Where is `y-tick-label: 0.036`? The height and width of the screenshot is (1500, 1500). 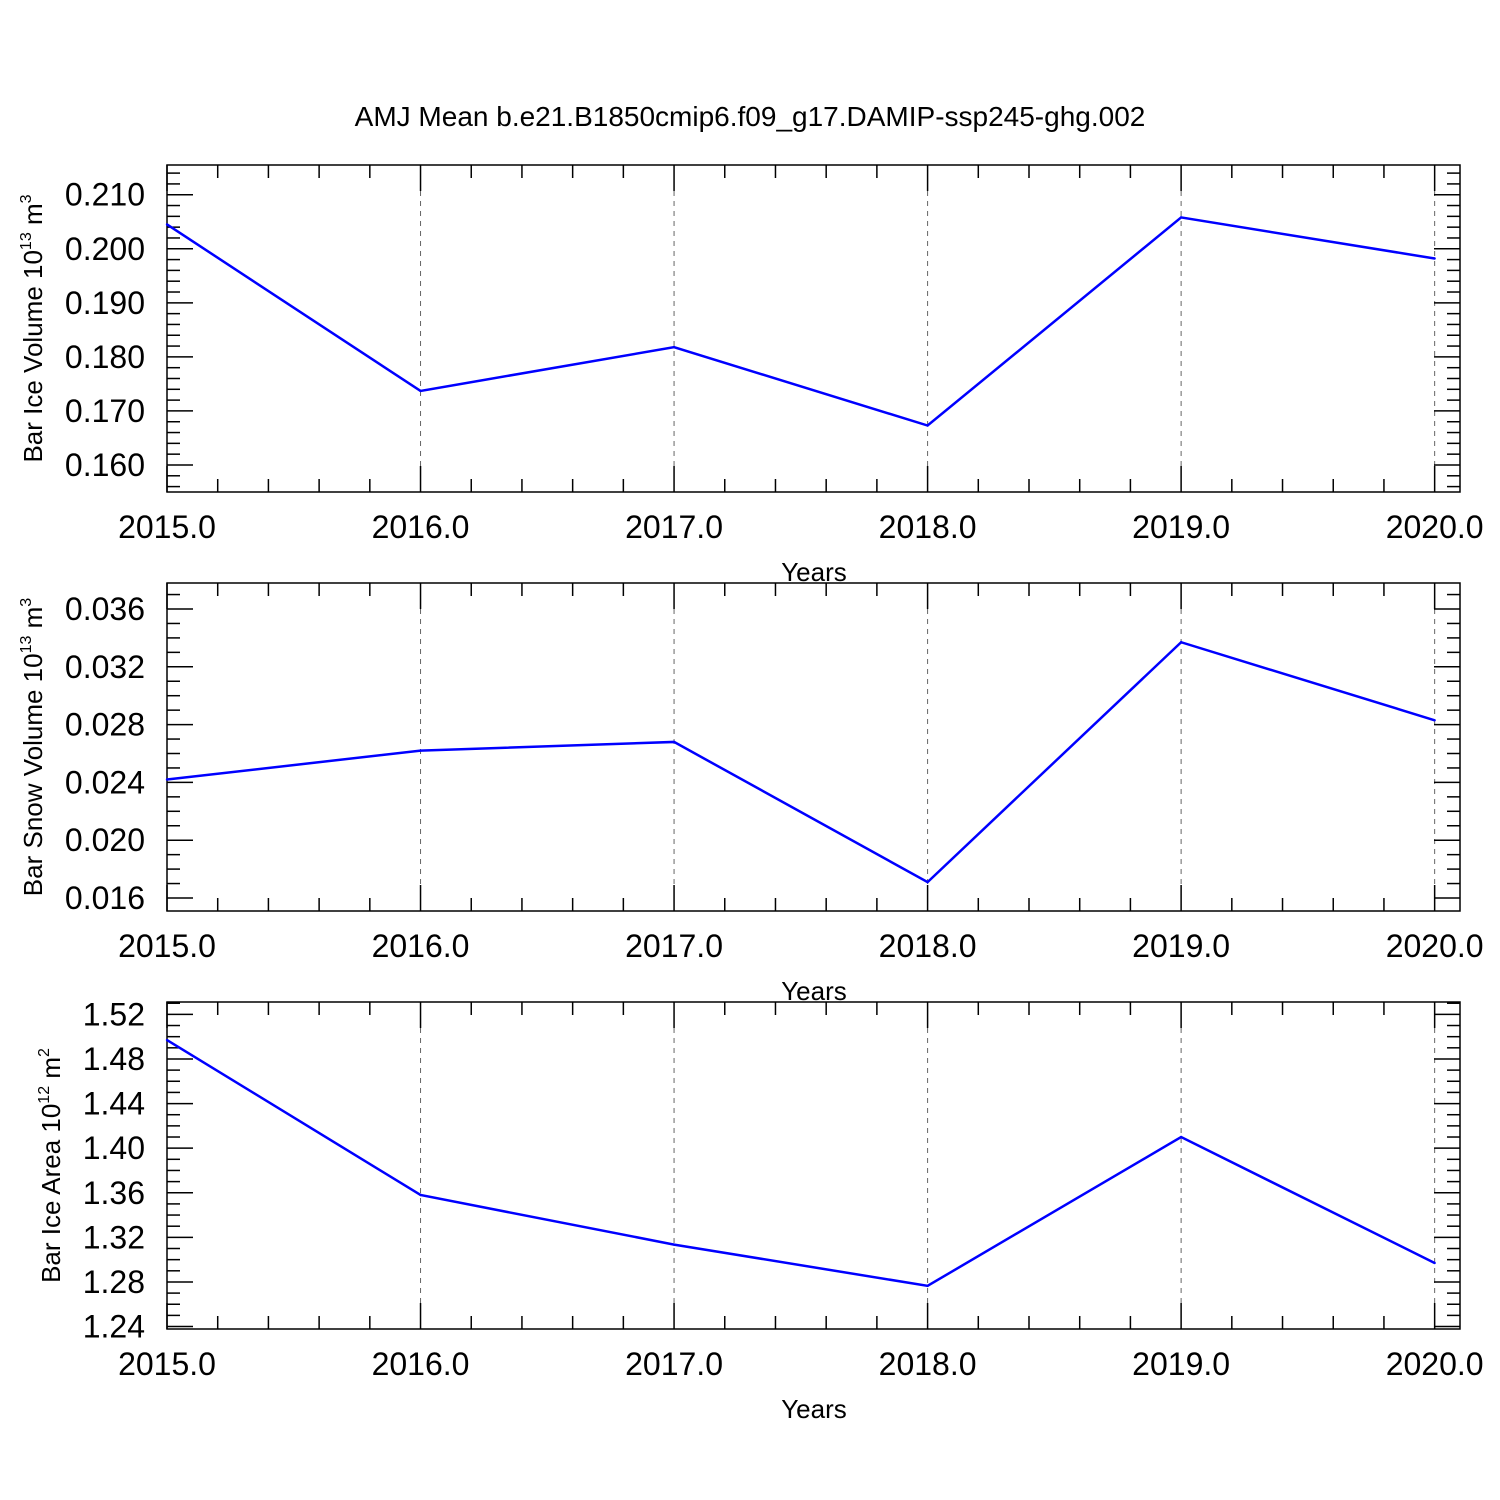 y-tick-label: 0.036 is located at coordinates (105, 609).